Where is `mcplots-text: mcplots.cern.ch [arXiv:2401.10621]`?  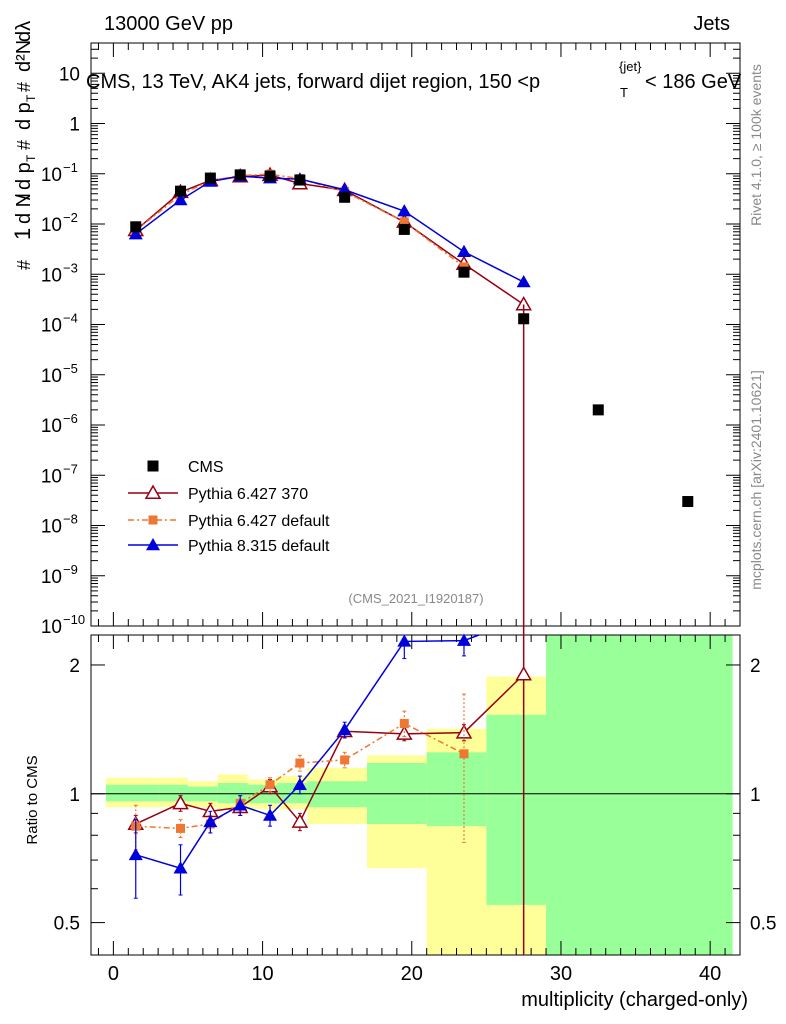 mcplots-text: mcplots.cern.ch [arXiv:2401.10621] is located at coordinates (756, 479).